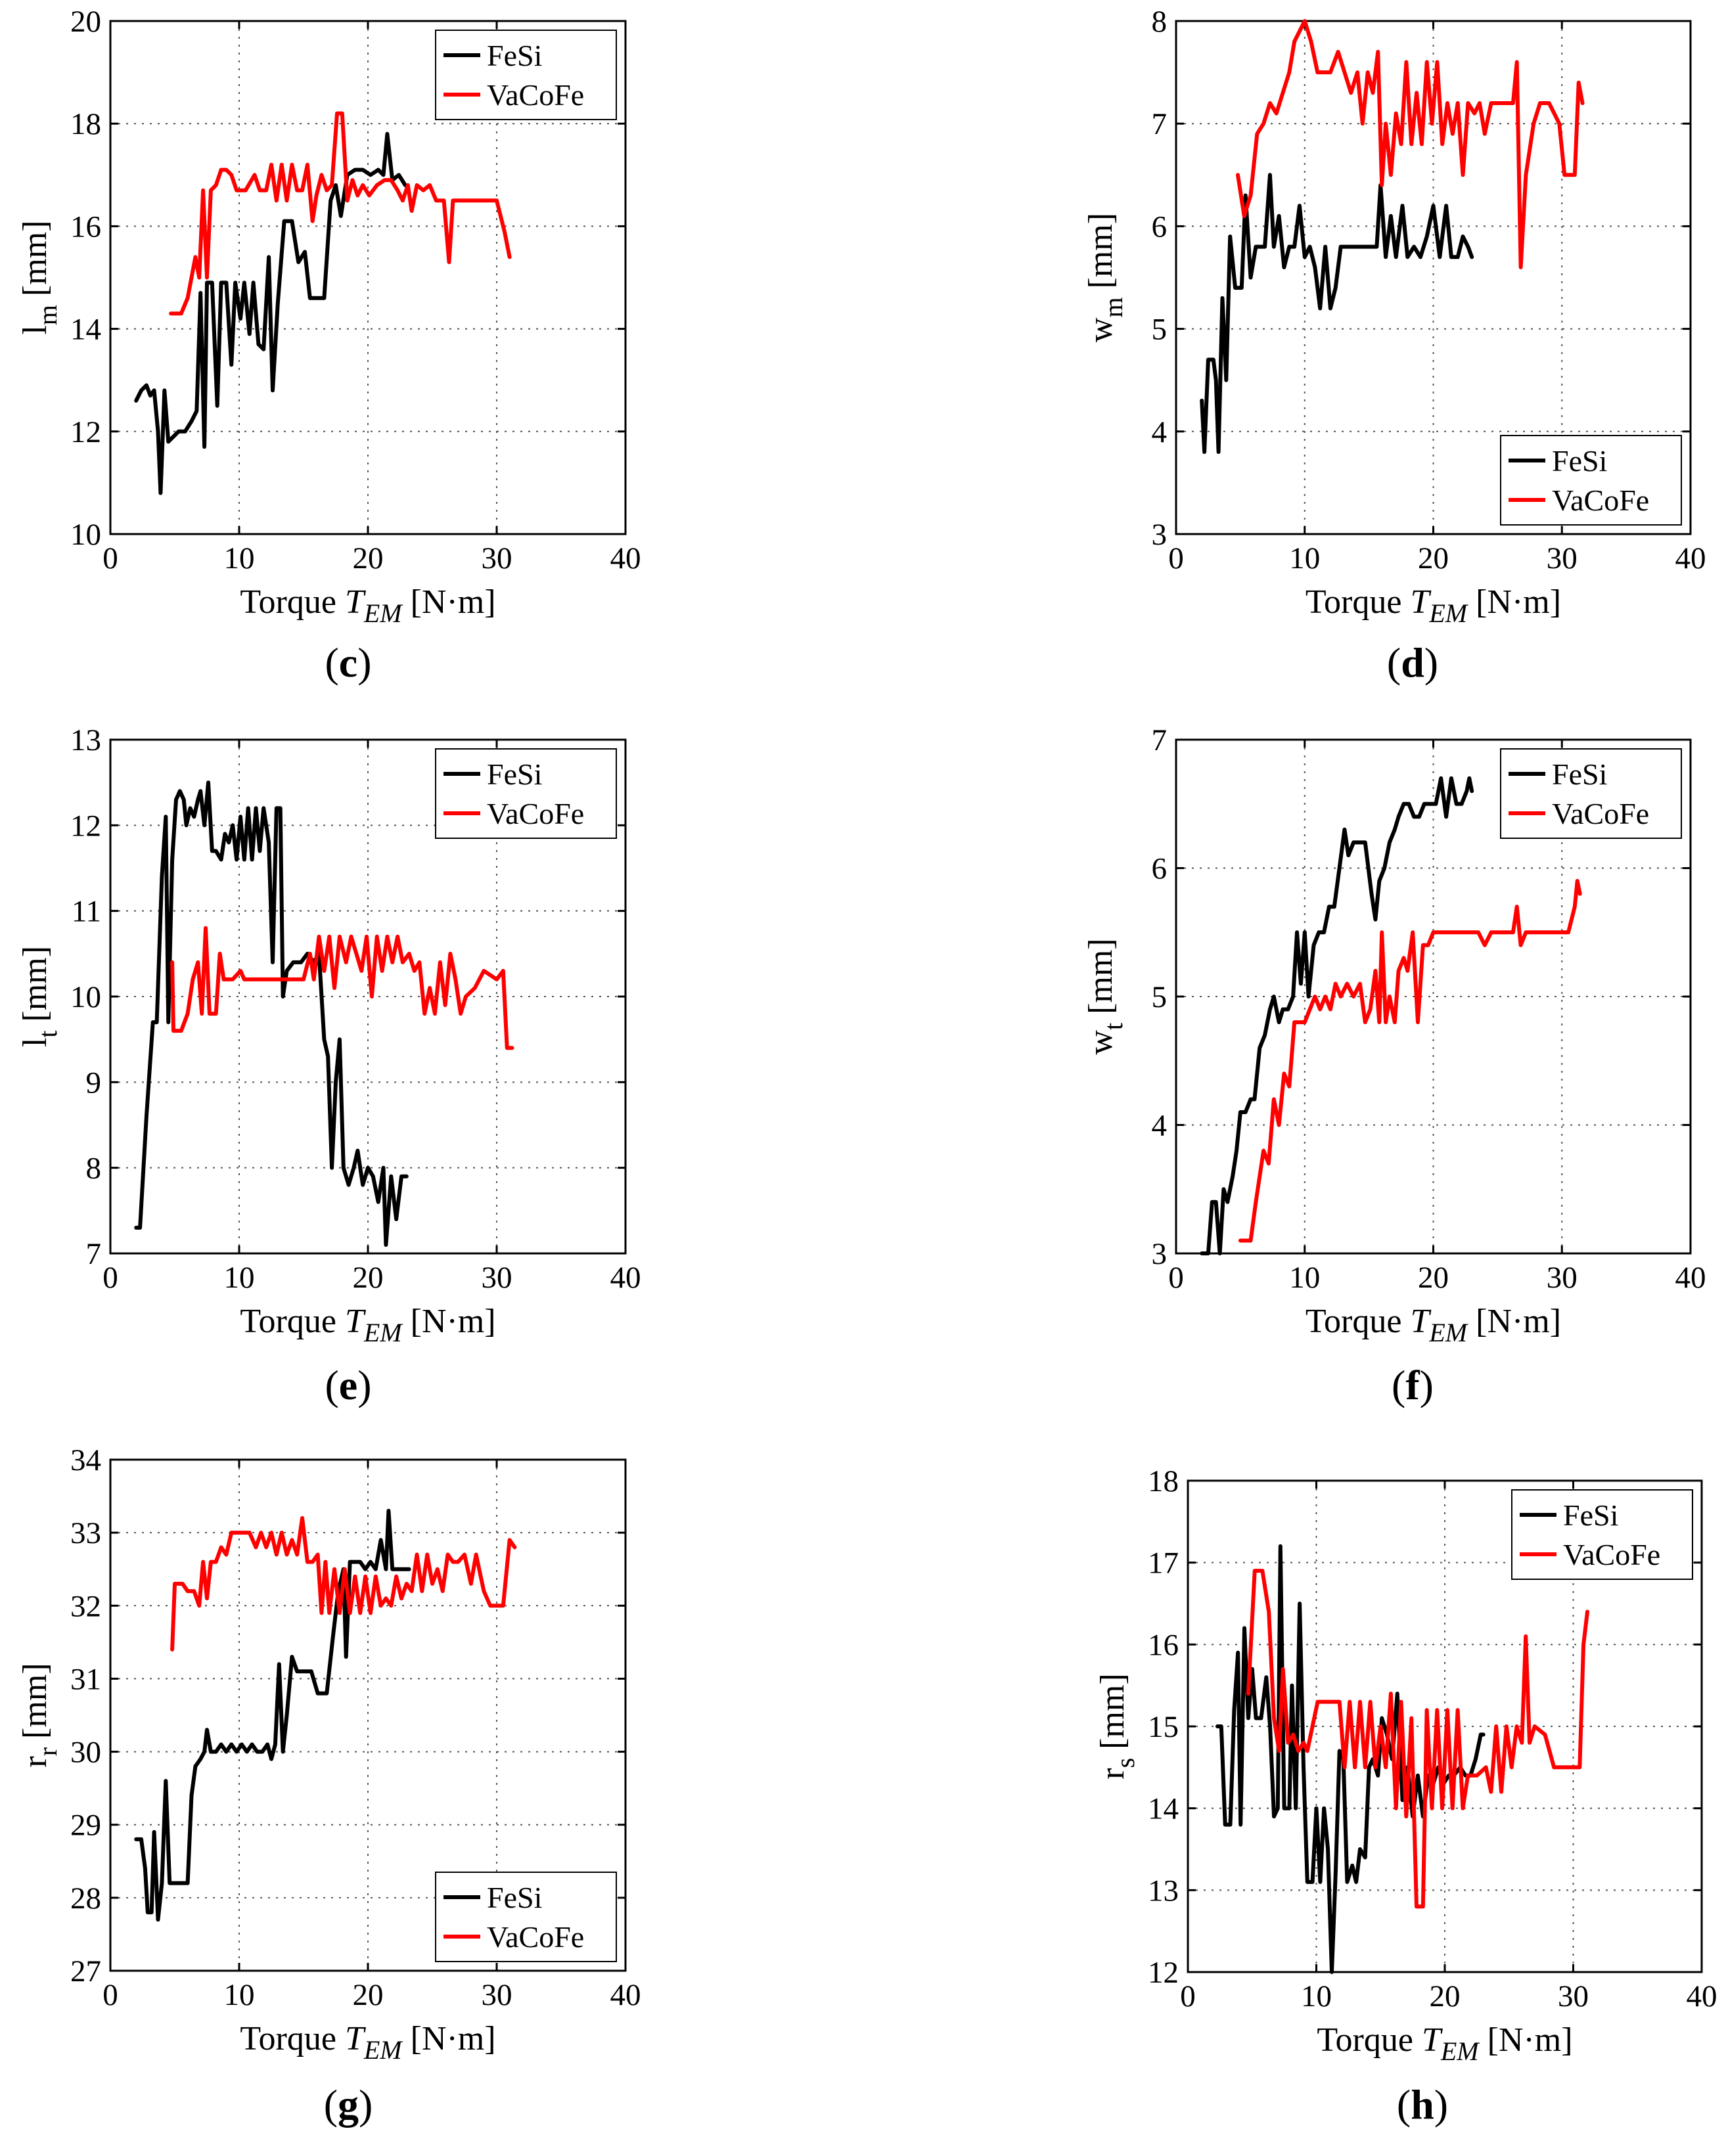 The height and width of the screenshot is (2156, 1726). Describe the element at coordinates (348, 662) in the screenshot. I see `panel-label: (c)` at that location.